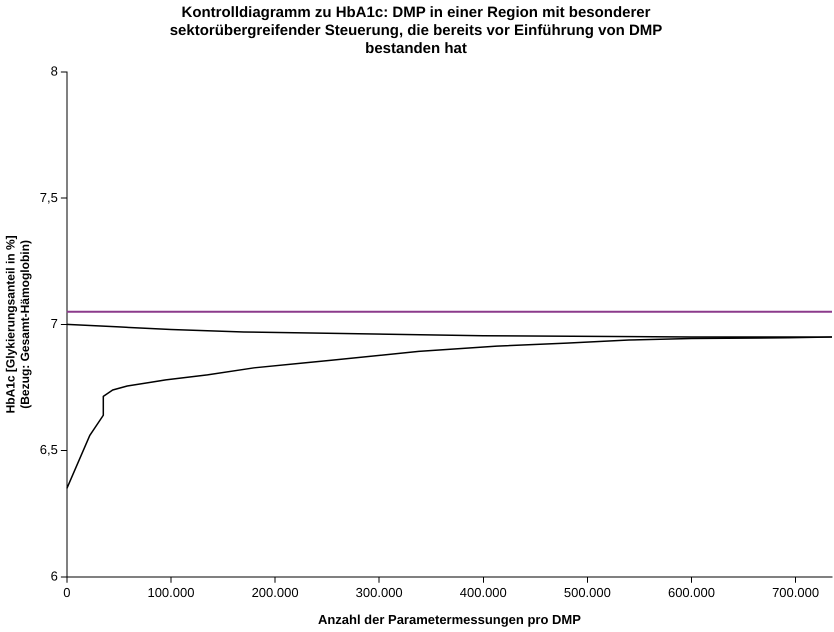 The height and width of the screenshot is (632, 834). Describe the element at coordinates (170, 592) in the screenshot. I see `x-tick-label: 100.000` at that location.